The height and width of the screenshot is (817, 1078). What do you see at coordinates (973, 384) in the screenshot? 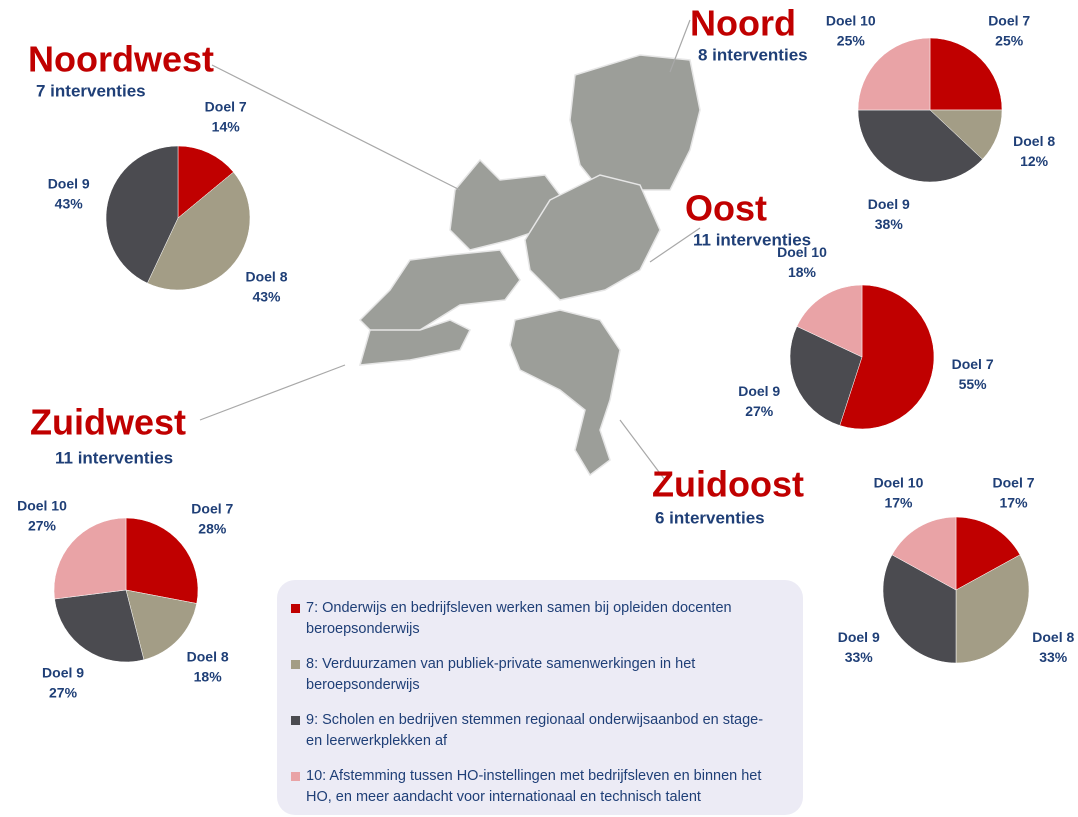
I see `slice-value-label: 55%` at bounding box center [973, 384].